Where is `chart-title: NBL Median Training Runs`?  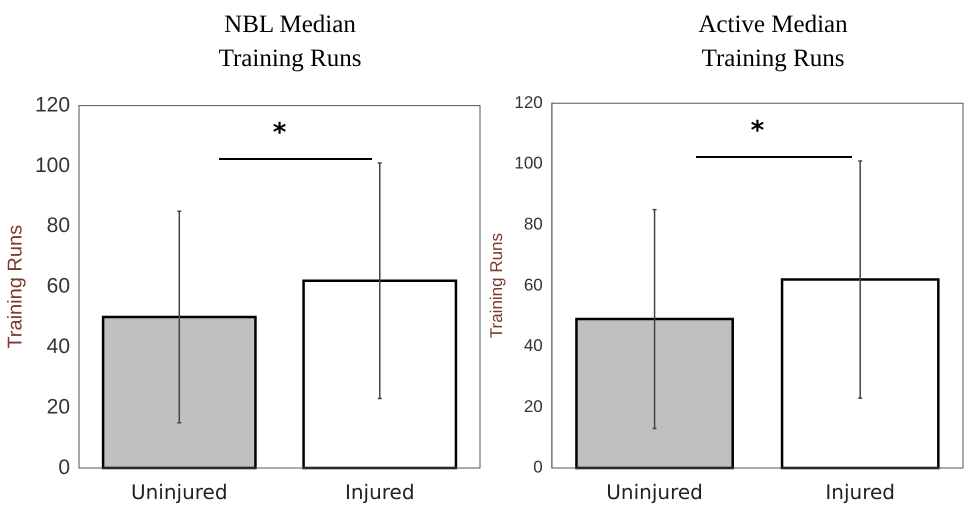
chart-title: NBL Median Training Runs is located at coordinates (290, 42).